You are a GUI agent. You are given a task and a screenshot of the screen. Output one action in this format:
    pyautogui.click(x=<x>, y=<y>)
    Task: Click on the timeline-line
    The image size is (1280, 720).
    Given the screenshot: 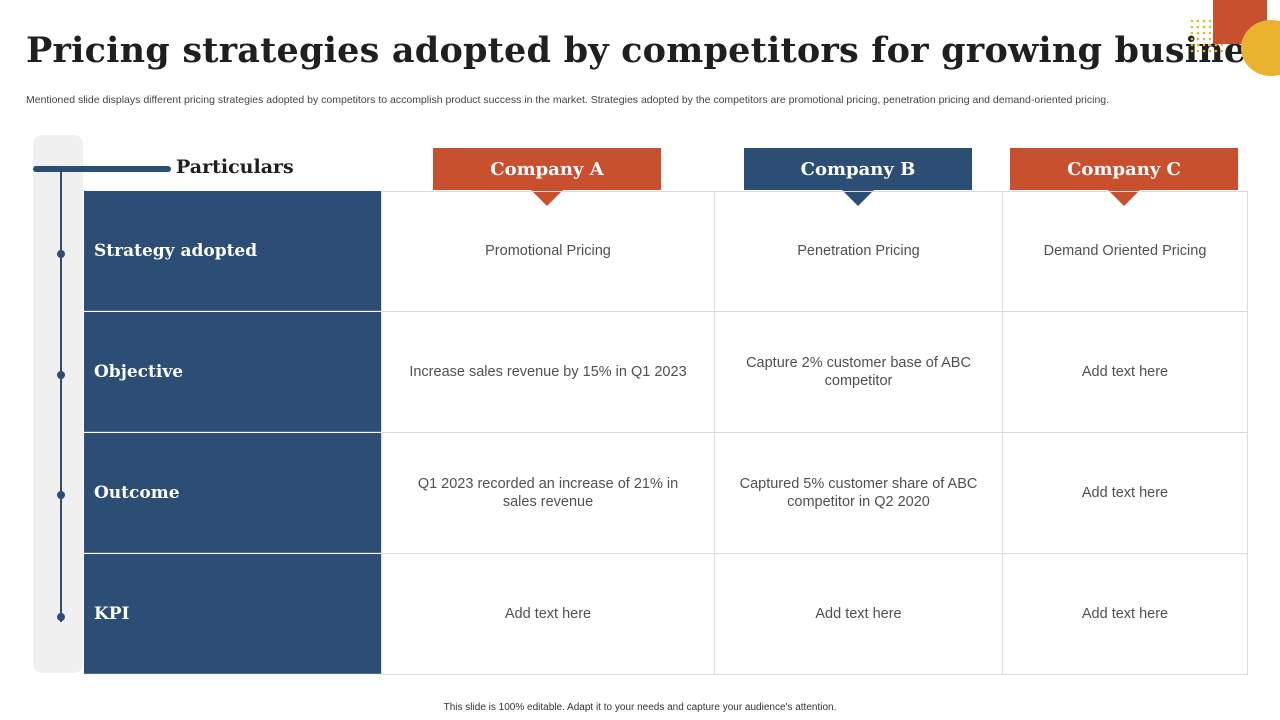 What is the action you would take?
    pyautogui.click(x=61, y=397)
    